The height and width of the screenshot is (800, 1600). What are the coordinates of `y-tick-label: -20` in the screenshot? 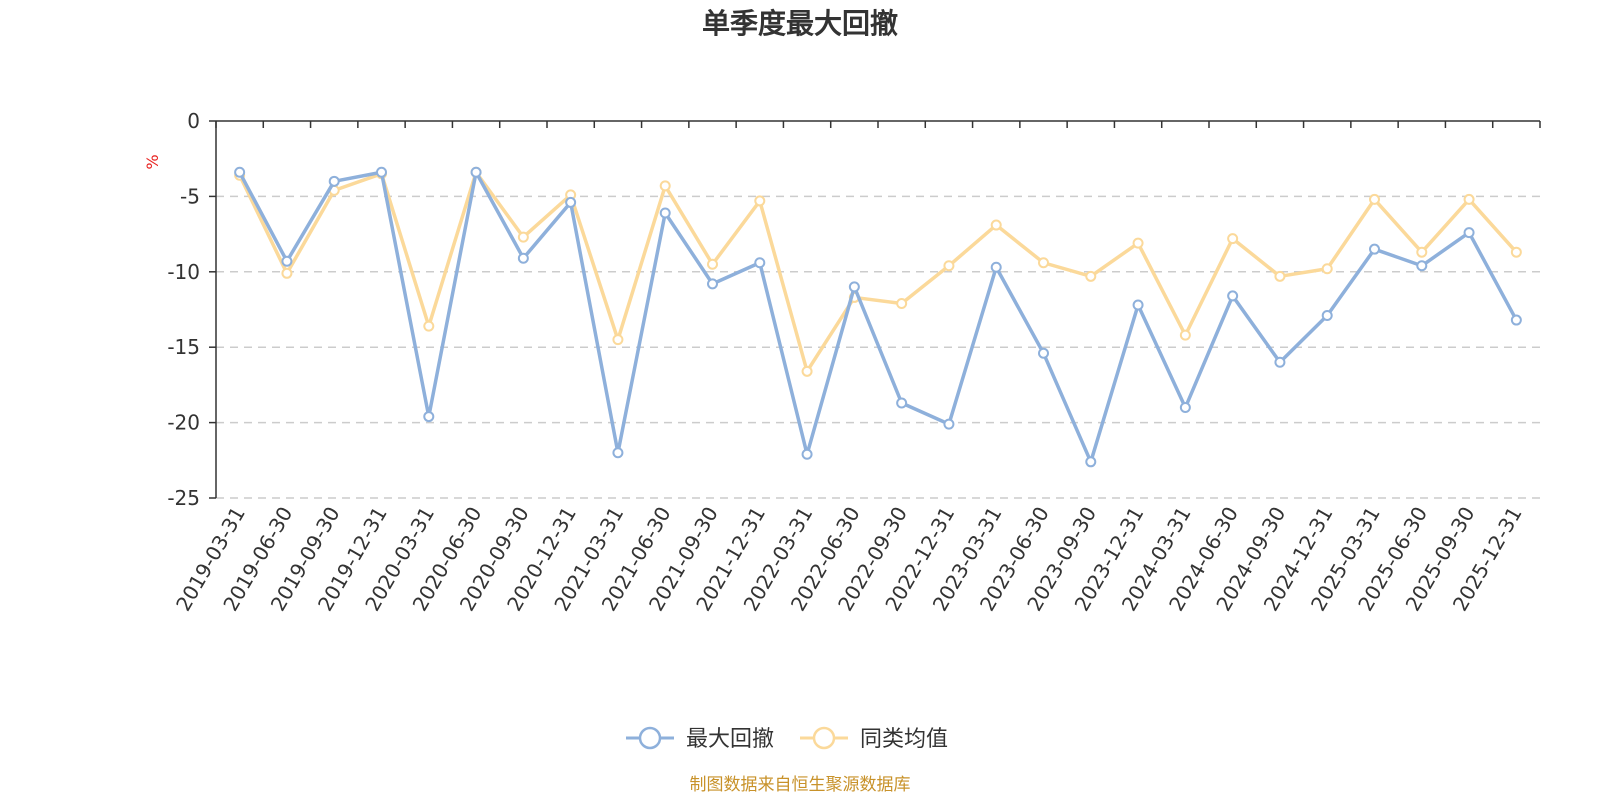 It's located at (183, 423).